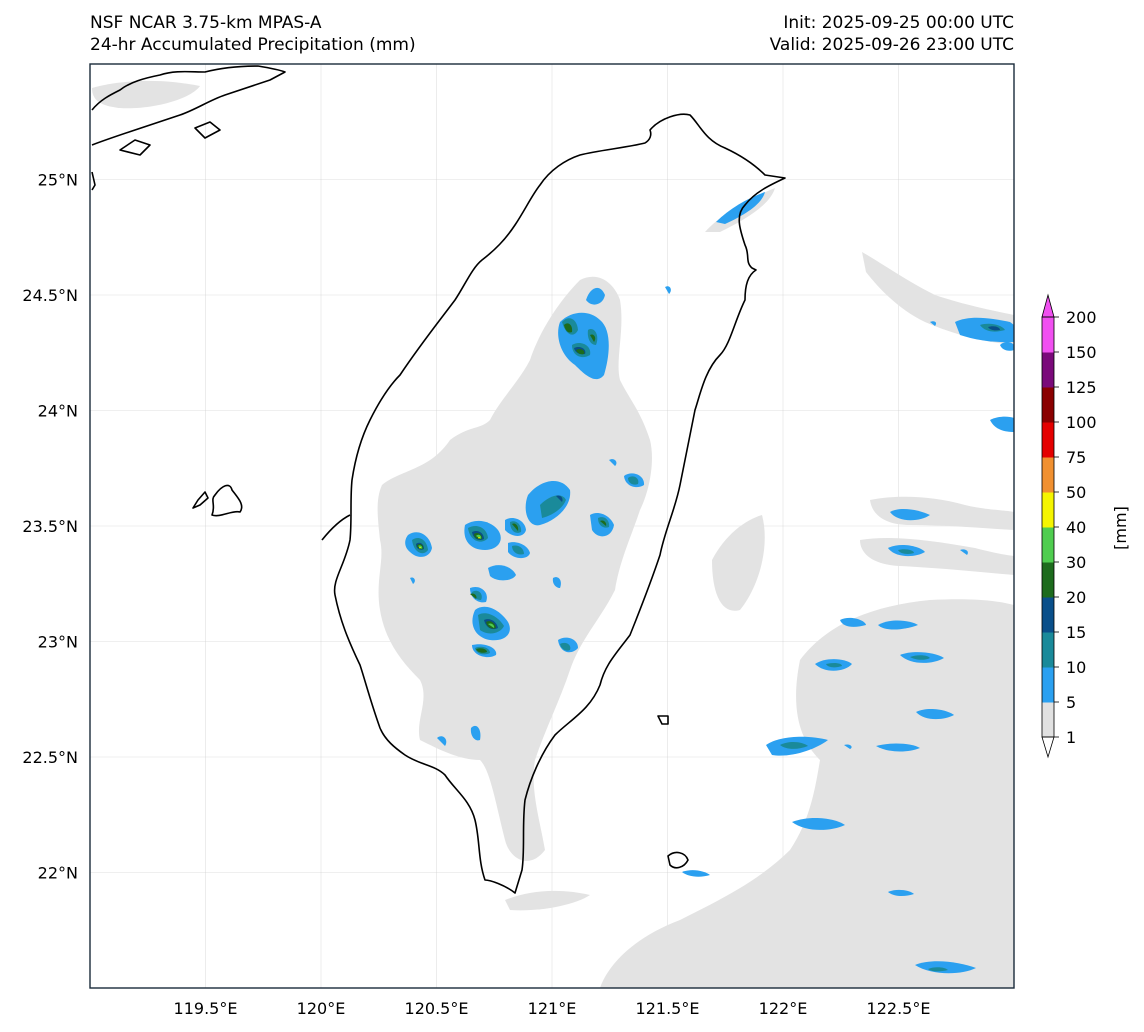  Describe the element at coordinates (58, 411) in the screenshot. I see `lat-tick-label: 24°N` at that location.